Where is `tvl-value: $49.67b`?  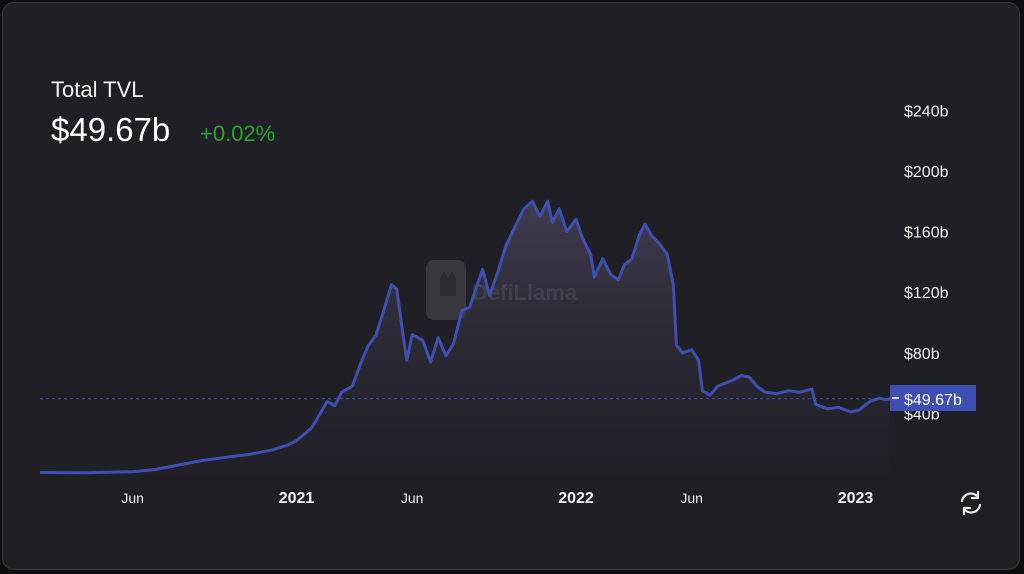 tvl-value: $49.67b is located at coordinates (111, 129).